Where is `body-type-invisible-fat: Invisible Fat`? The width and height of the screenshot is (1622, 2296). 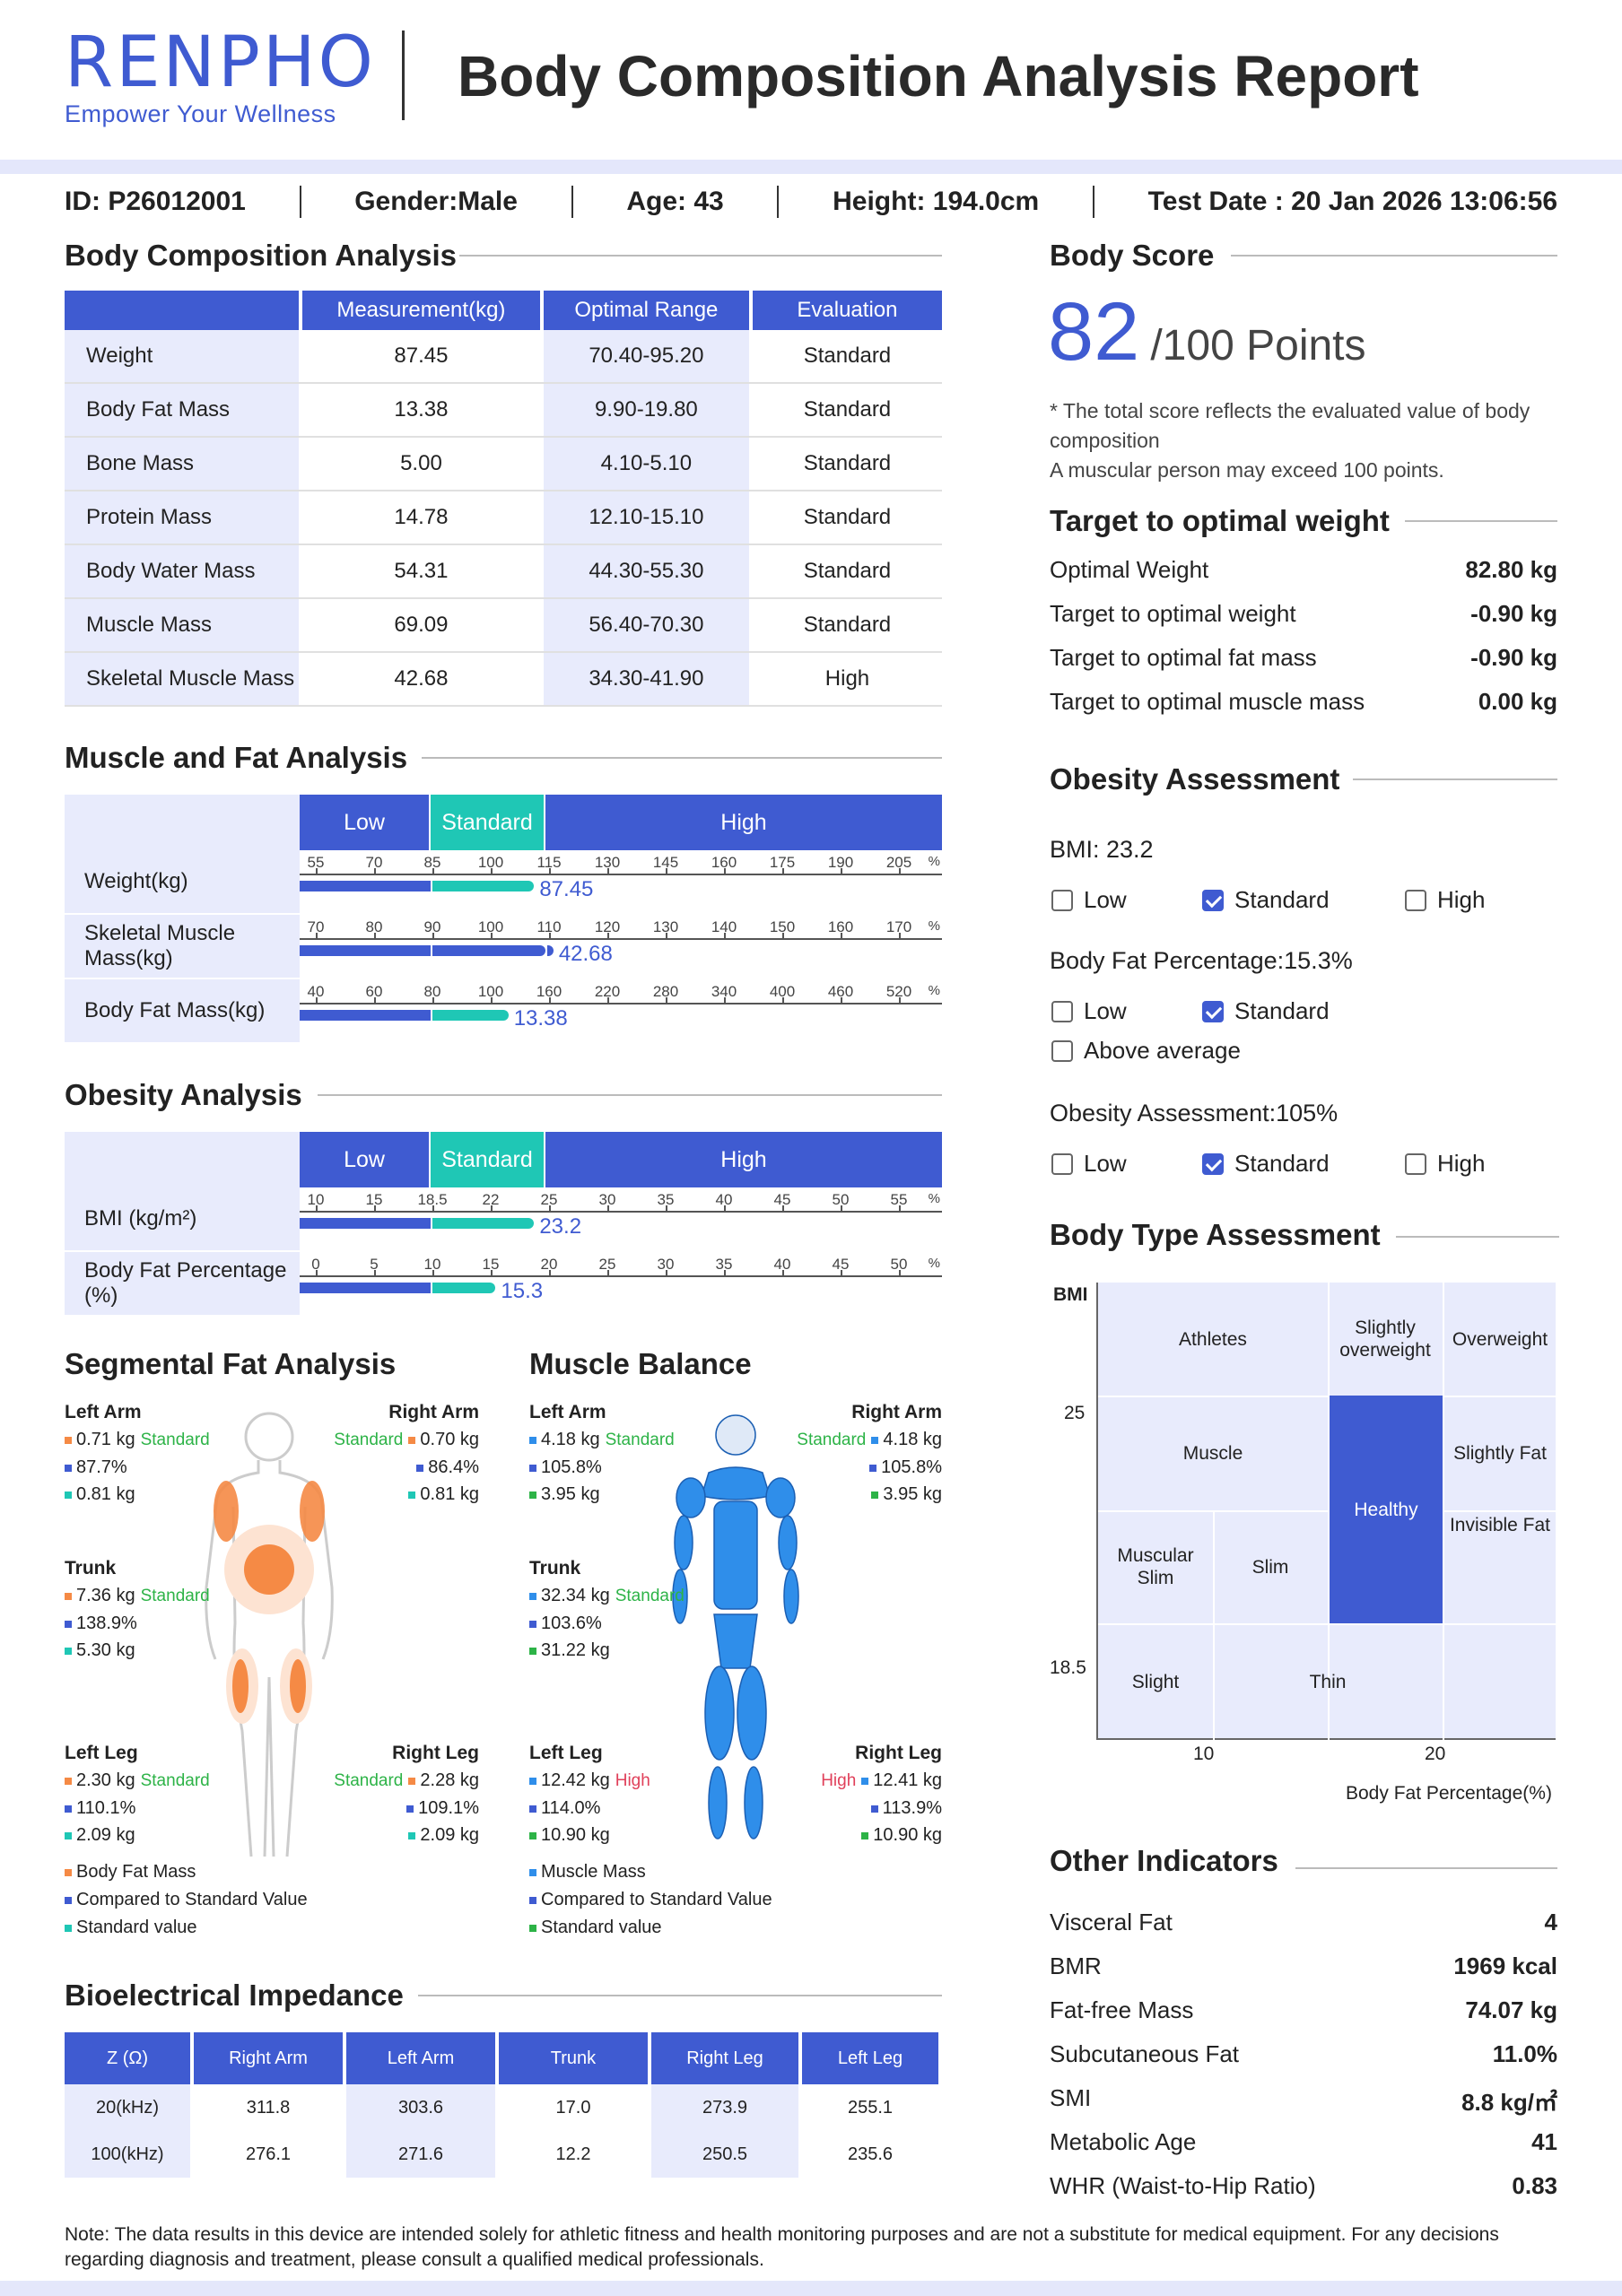
body-type-invisible-fat: Invisible Fat is located at coordinates (1500, 1525).